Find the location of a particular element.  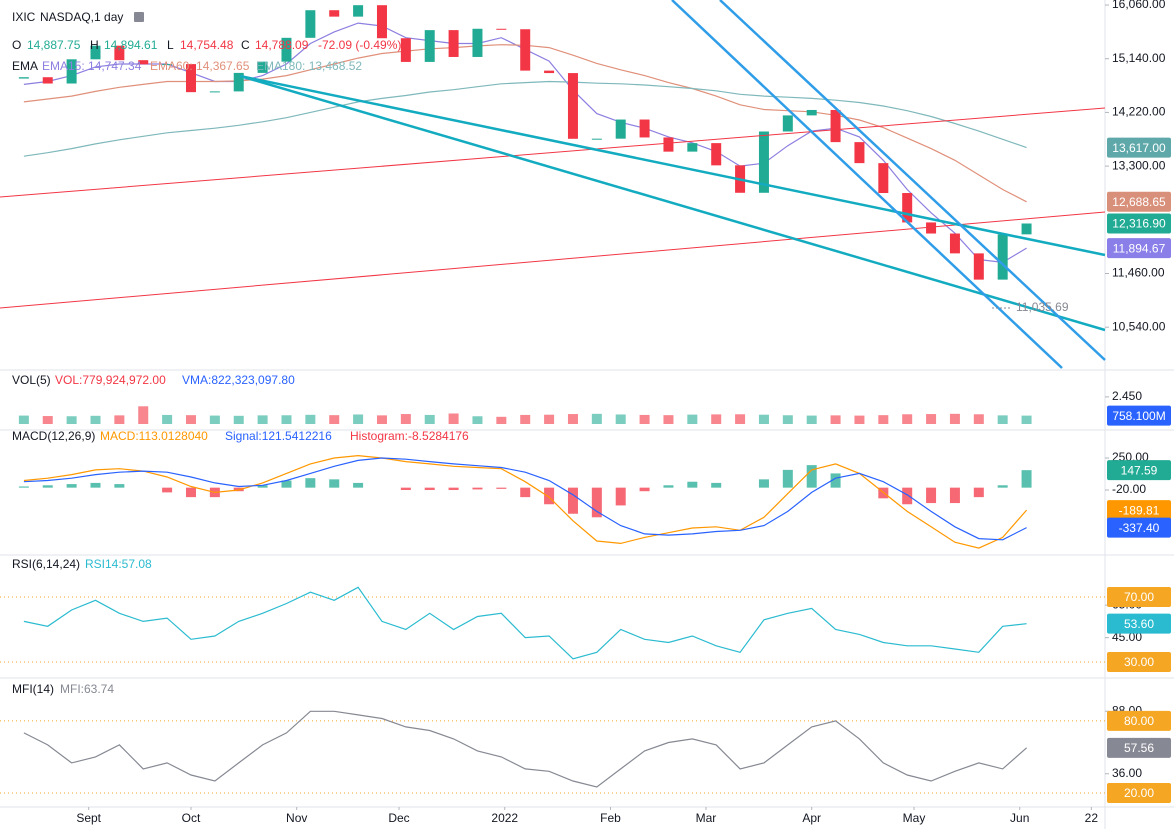

price-tag-label: 53.60 is located at coordinates (1139, 624).